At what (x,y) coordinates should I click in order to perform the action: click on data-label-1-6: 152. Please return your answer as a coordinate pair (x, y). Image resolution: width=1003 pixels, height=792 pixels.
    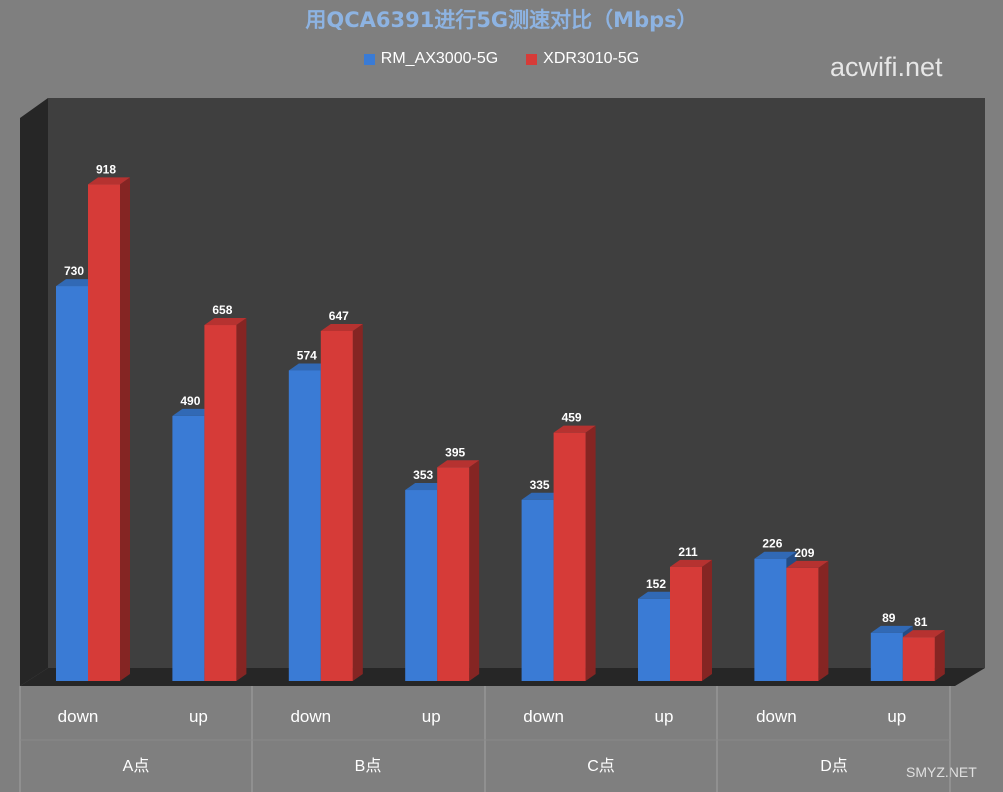
    Looking at the image, I should click on (656, 584).